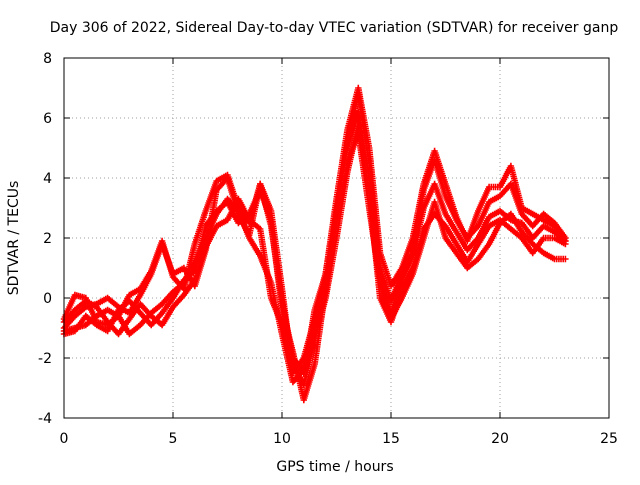 The width and height of the screenshot is (640, 485). I want to click on y-tick-label: 6, so click(47, 119).